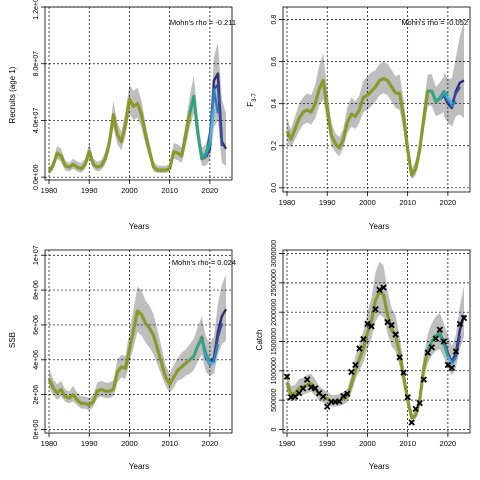  I want to click on y-tick-label: 0.2, so click(274, 146).